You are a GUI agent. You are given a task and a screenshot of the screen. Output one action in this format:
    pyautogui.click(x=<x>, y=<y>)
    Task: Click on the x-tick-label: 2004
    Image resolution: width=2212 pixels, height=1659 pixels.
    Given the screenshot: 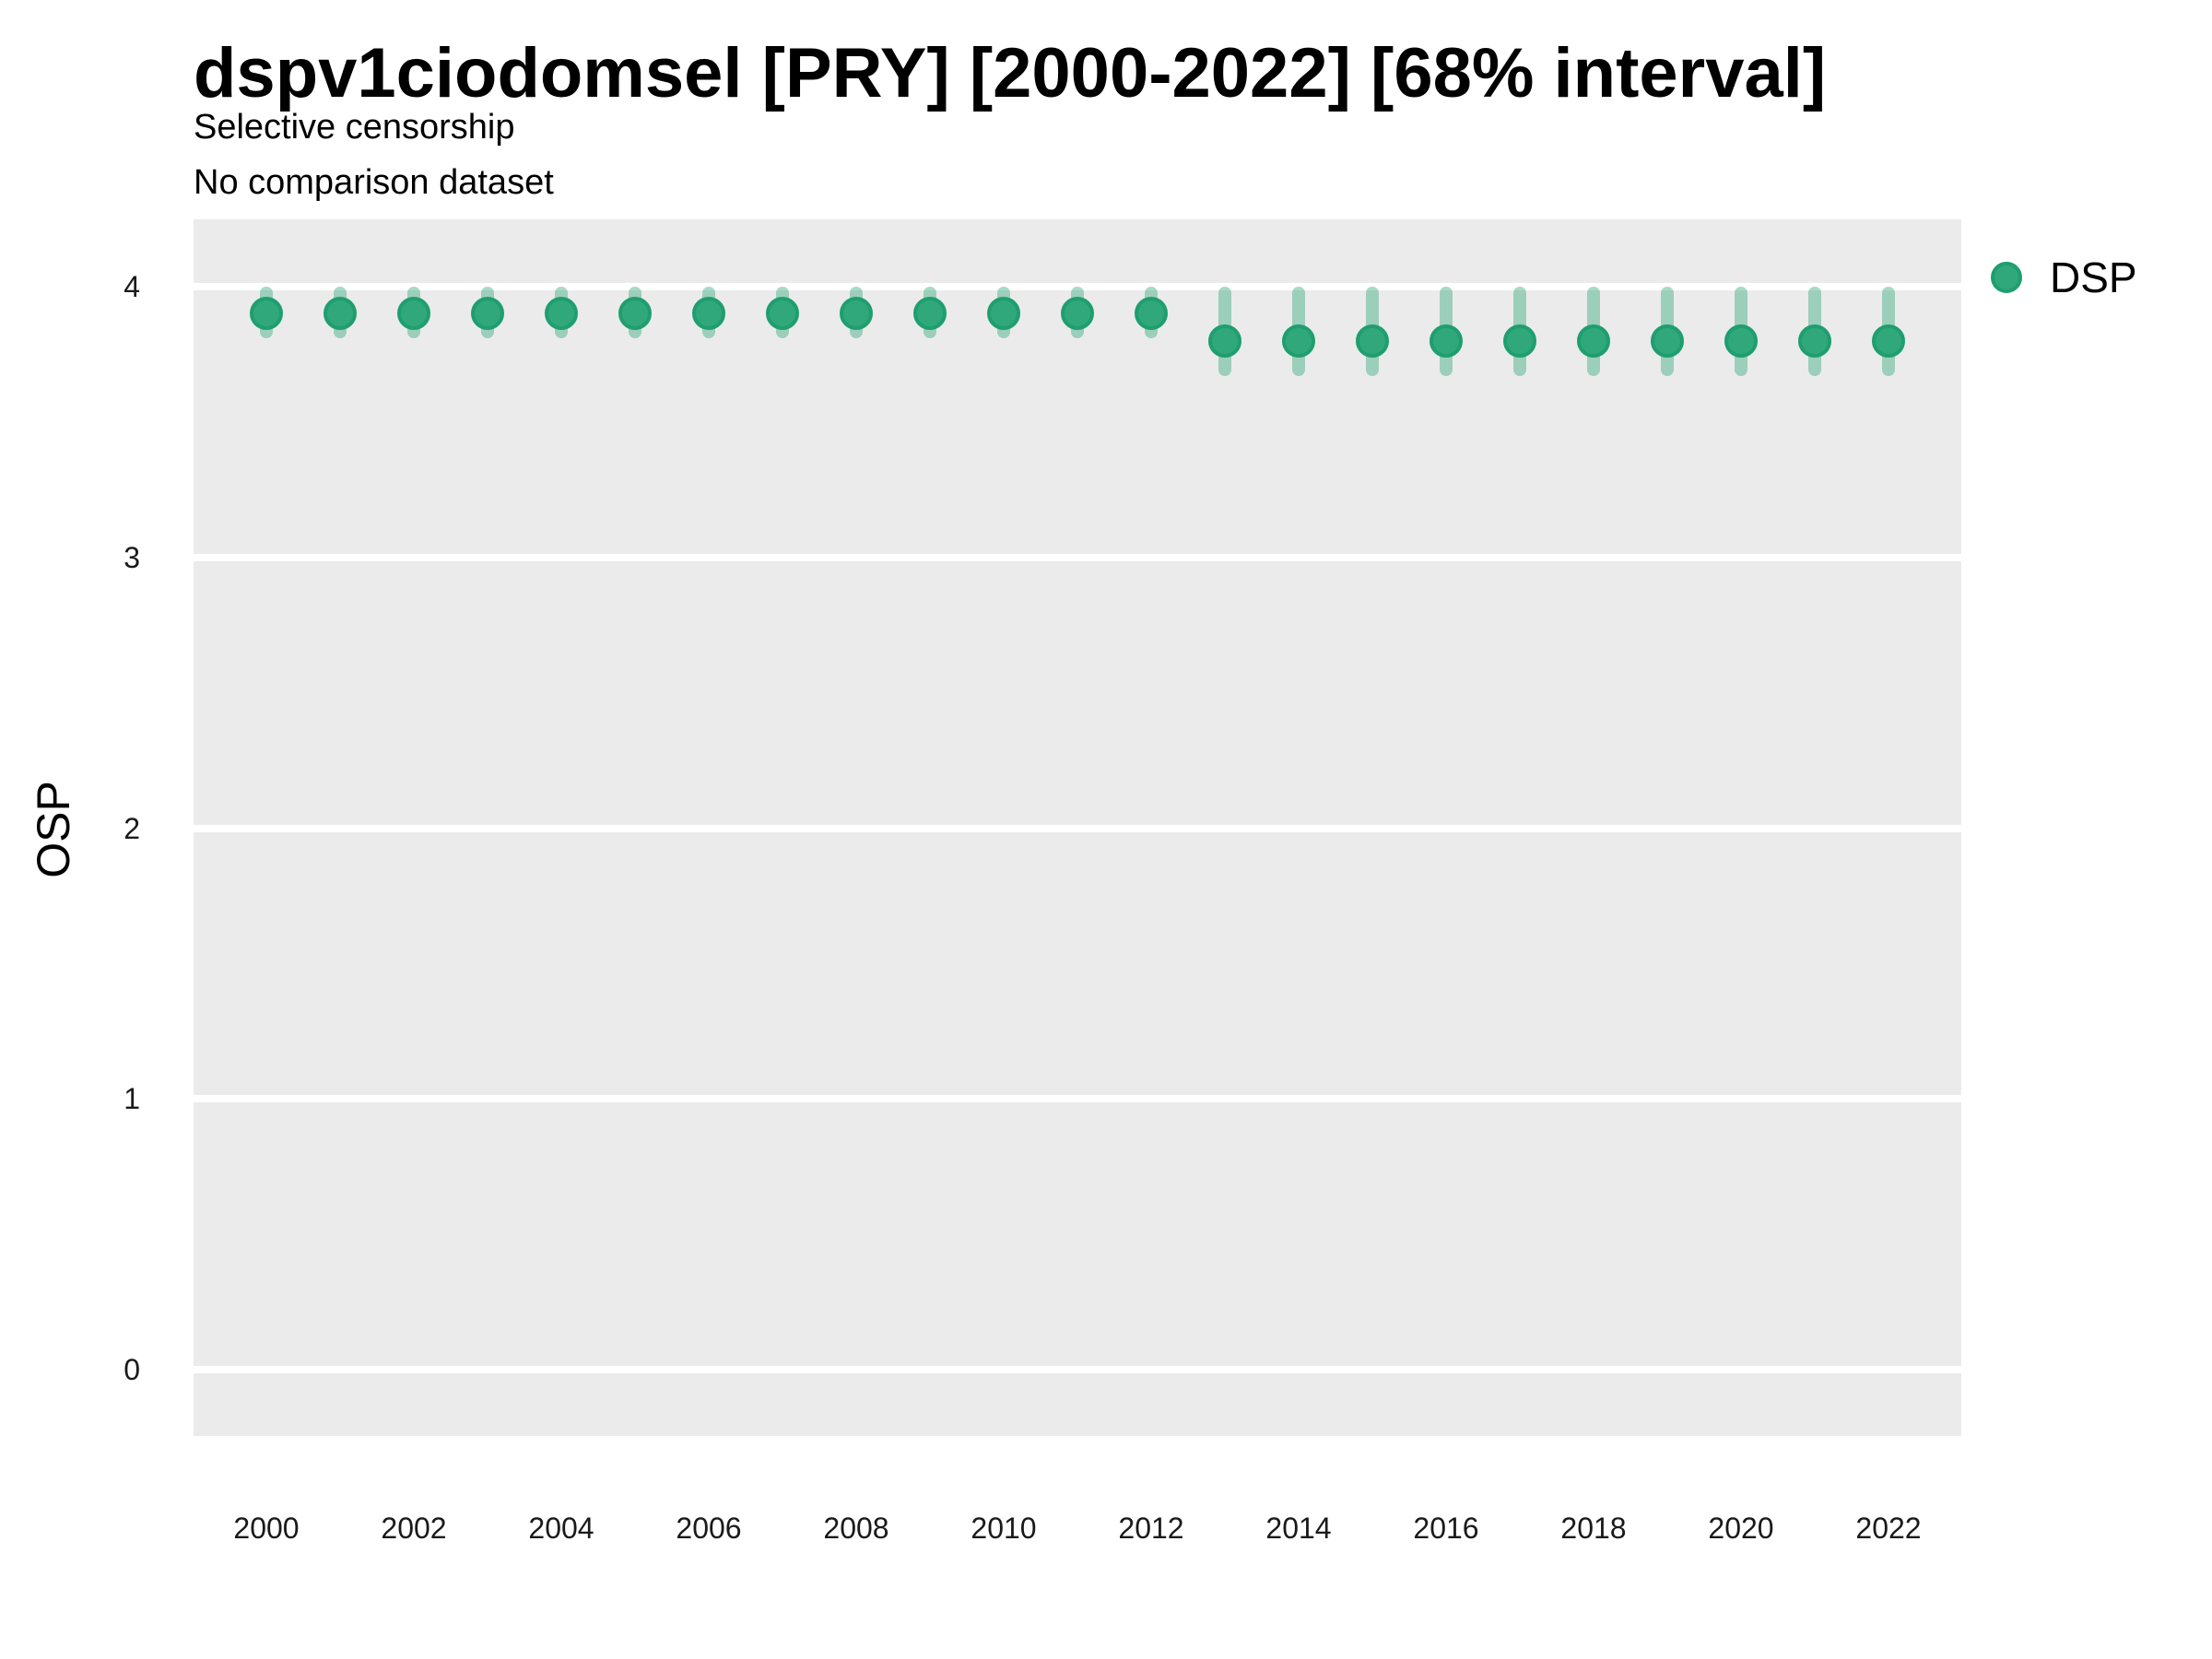 What is the action you would take?
    pyautogui.click(x=561, y=1528)
    